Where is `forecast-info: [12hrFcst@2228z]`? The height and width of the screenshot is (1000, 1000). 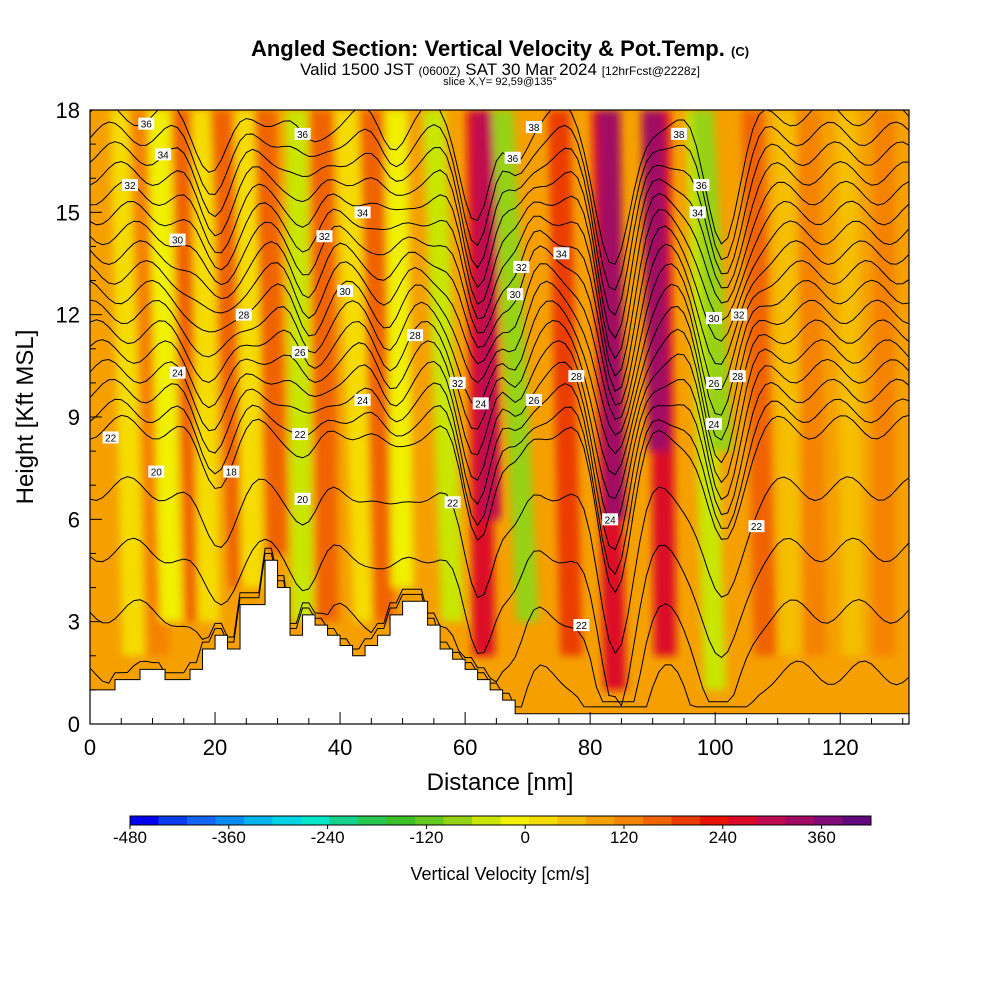 forecast-info: [12hrFcst@2228z] is located at coordinates (650, 71).